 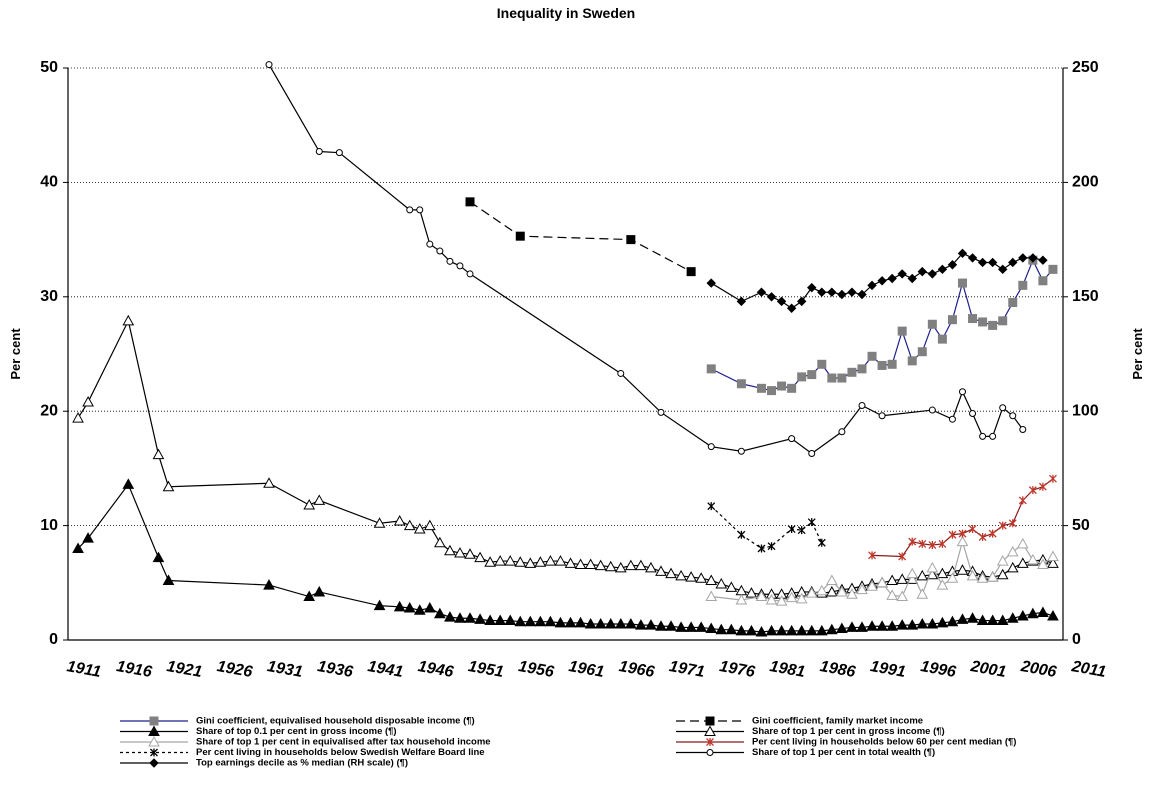 I want to click on legend-item: Gini coefficient, family market income, so click(x=799, y=721).